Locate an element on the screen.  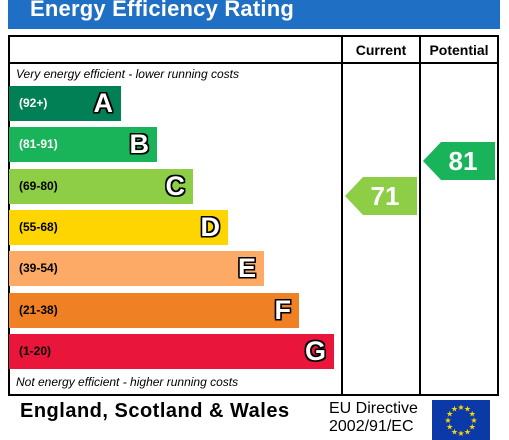
current-rating-arrow: 71 is located at coordinates (381, 196).